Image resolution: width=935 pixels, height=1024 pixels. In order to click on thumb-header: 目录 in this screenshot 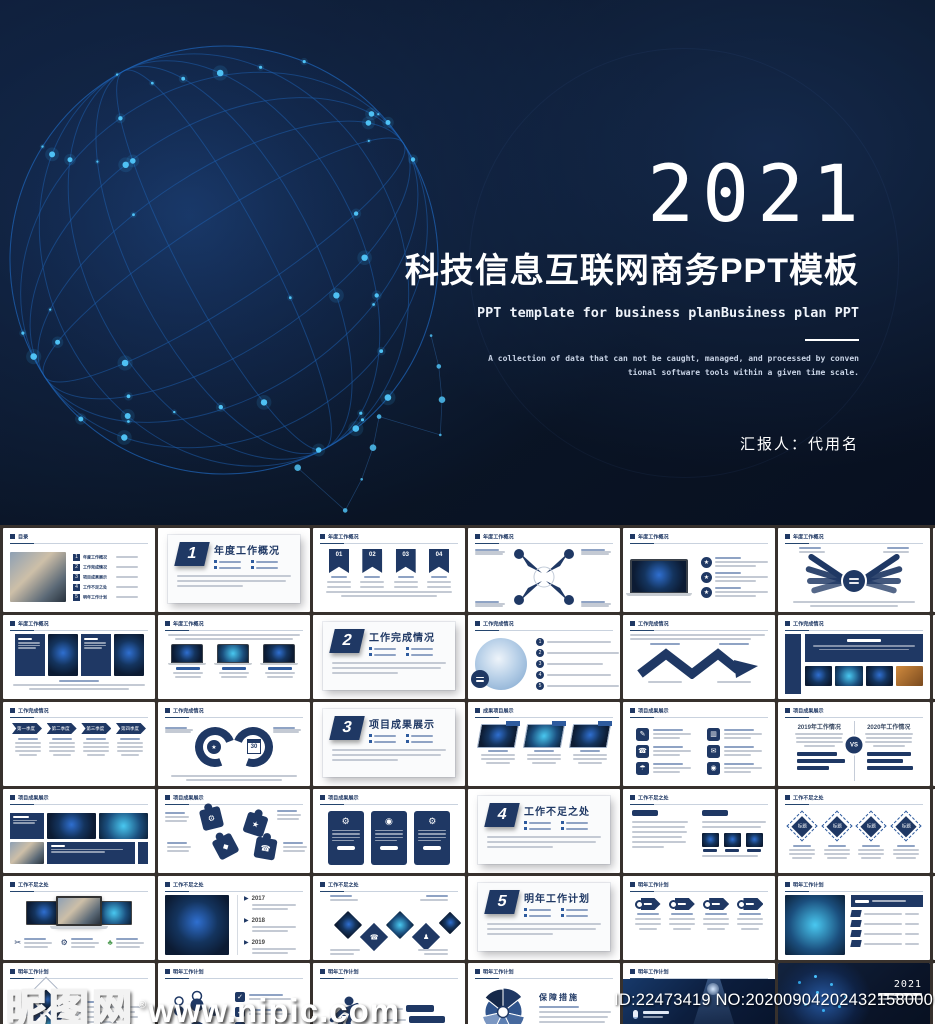, I will do `click(79, 535)`.